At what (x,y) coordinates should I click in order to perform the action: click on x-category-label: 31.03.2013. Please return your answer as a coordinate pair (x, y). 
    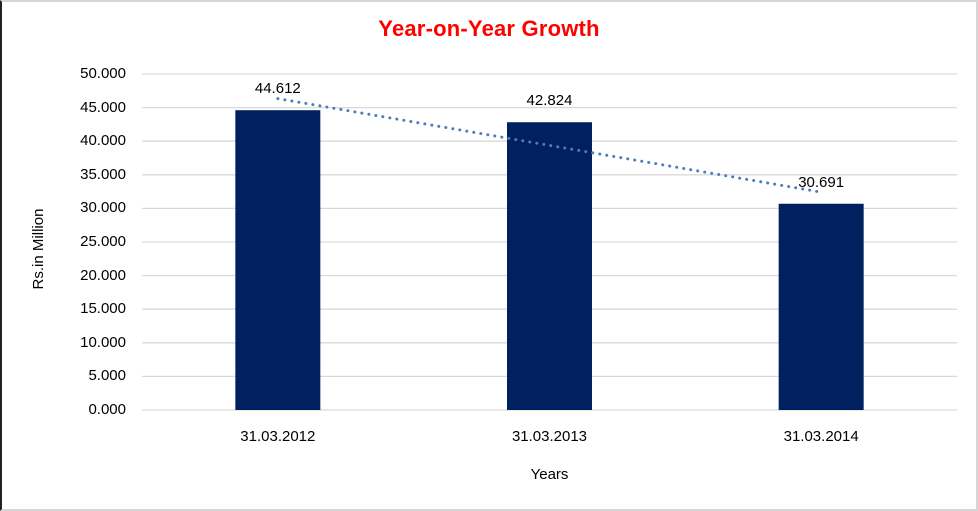
    Looking at the image, I should click on (549, 436).